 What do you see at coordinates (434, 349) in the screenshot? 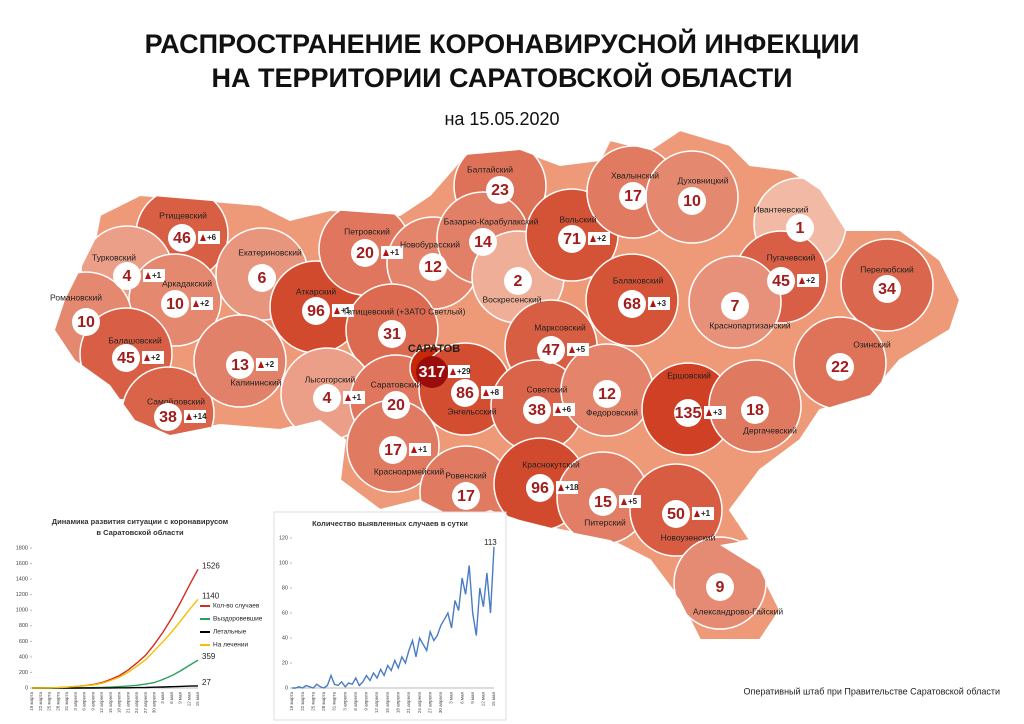
I see `district-name: САРАТОВ` at bounding box center [434, 349].